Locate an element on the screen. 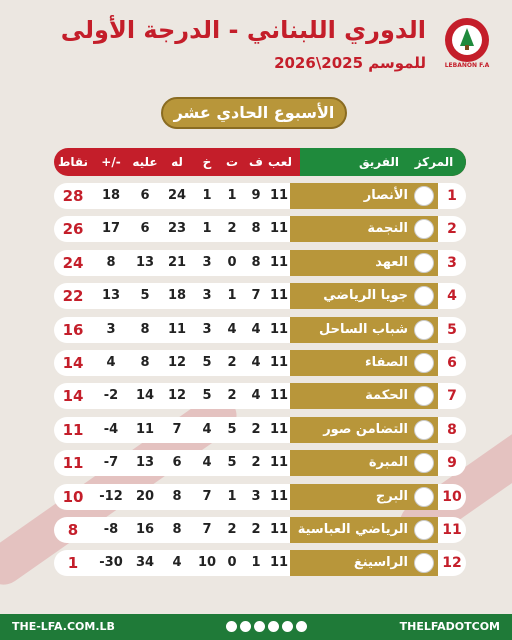 This screenshot has height=640, width=512. cell-gf: 8 is located at coordinates (177, 496).